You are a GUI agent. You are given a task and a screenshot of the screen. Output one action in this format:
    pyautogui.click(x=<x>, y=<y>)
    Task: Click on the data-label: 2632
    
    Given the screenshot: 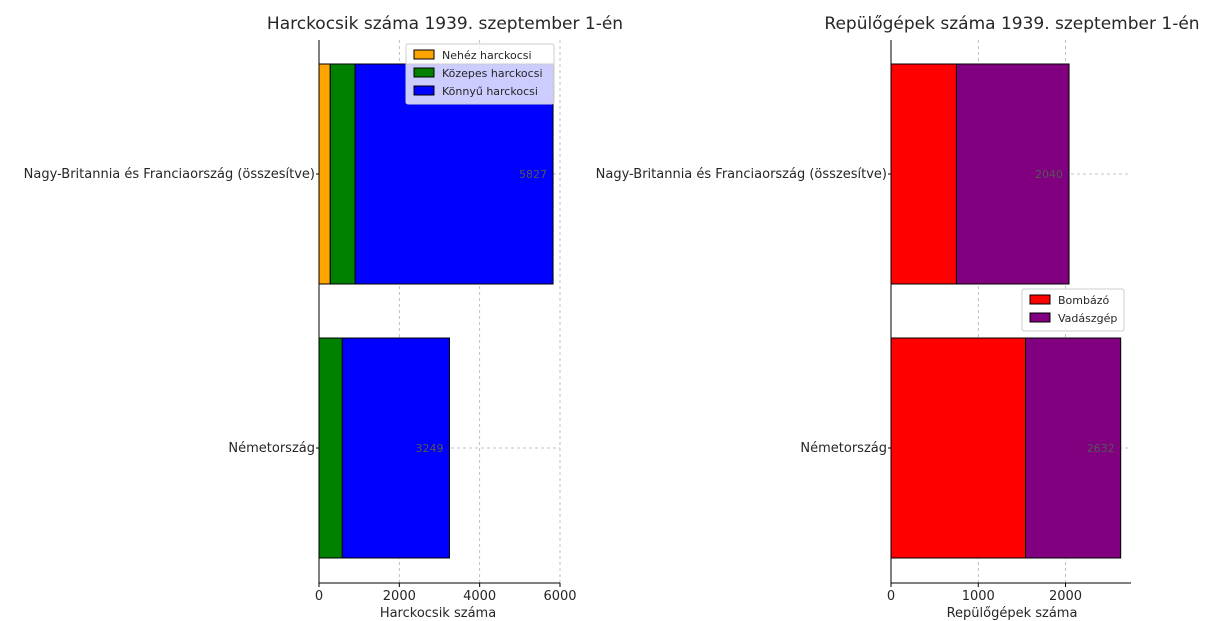 What is the action you would take?
    pyautogui.click(x=1101, y=448)
    